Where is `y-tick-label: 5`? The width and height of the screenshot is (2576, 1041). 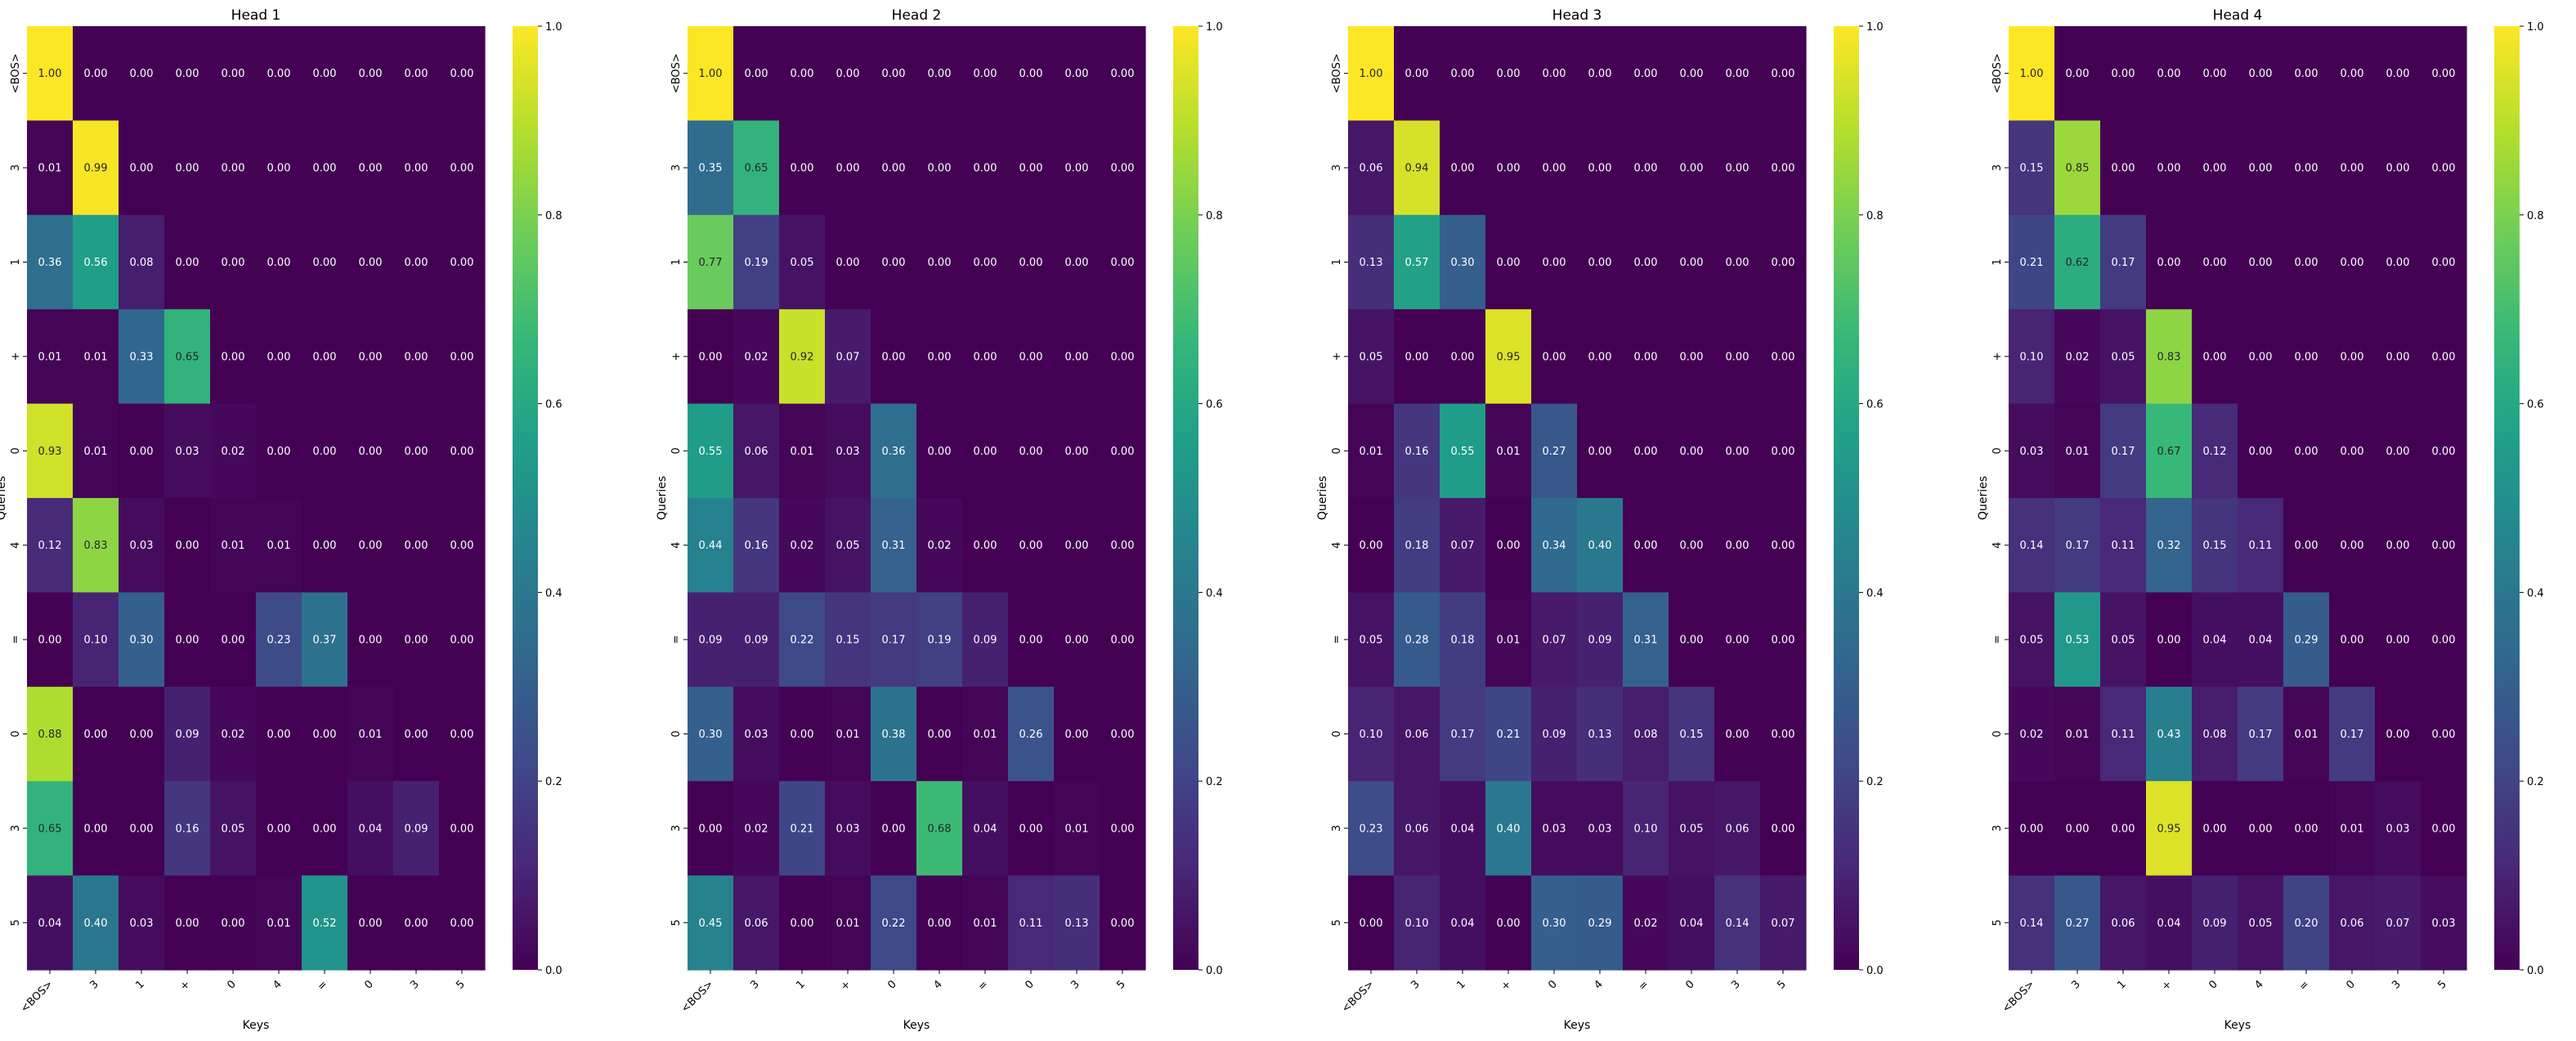 y-tick-label: 5 is located at coordinates (1337, 923).